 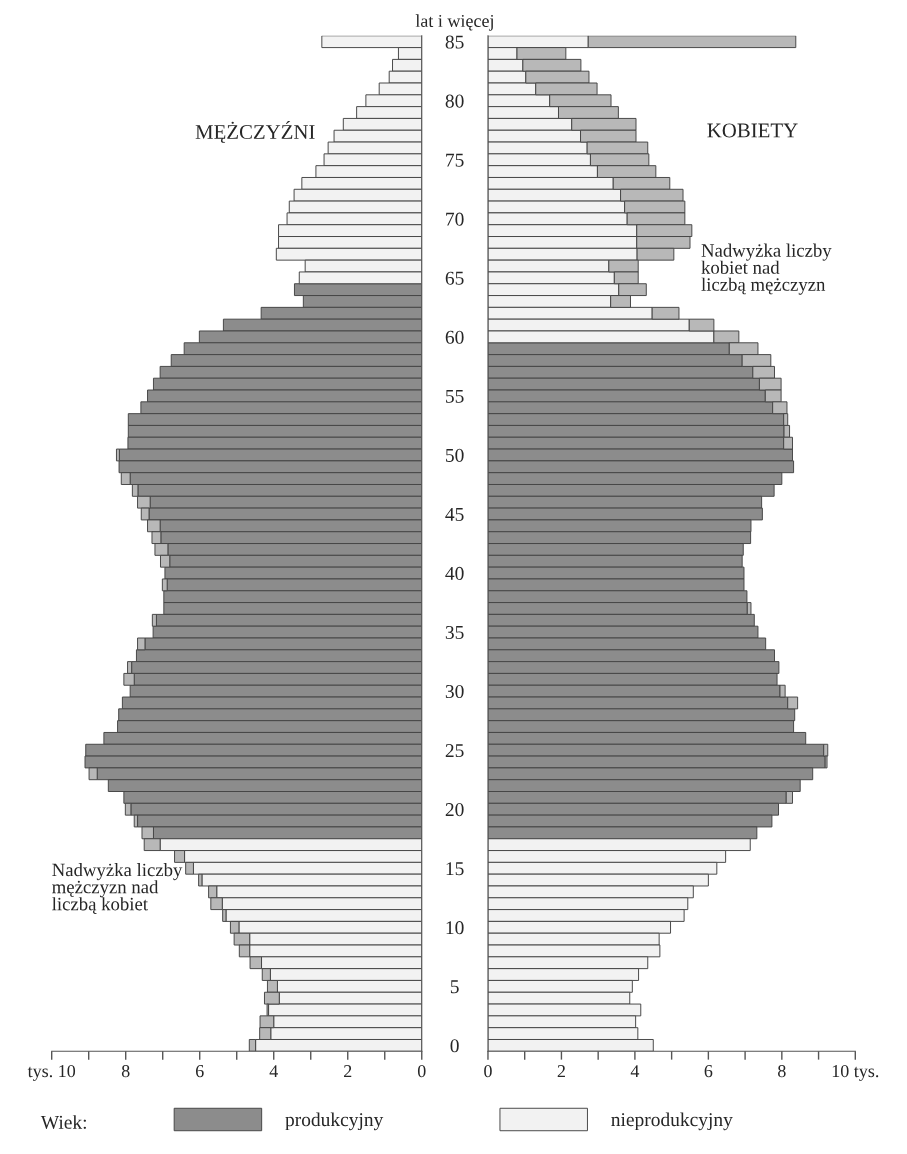 I want to click on y-tick-label: 0, so click(x=454, y=1046).